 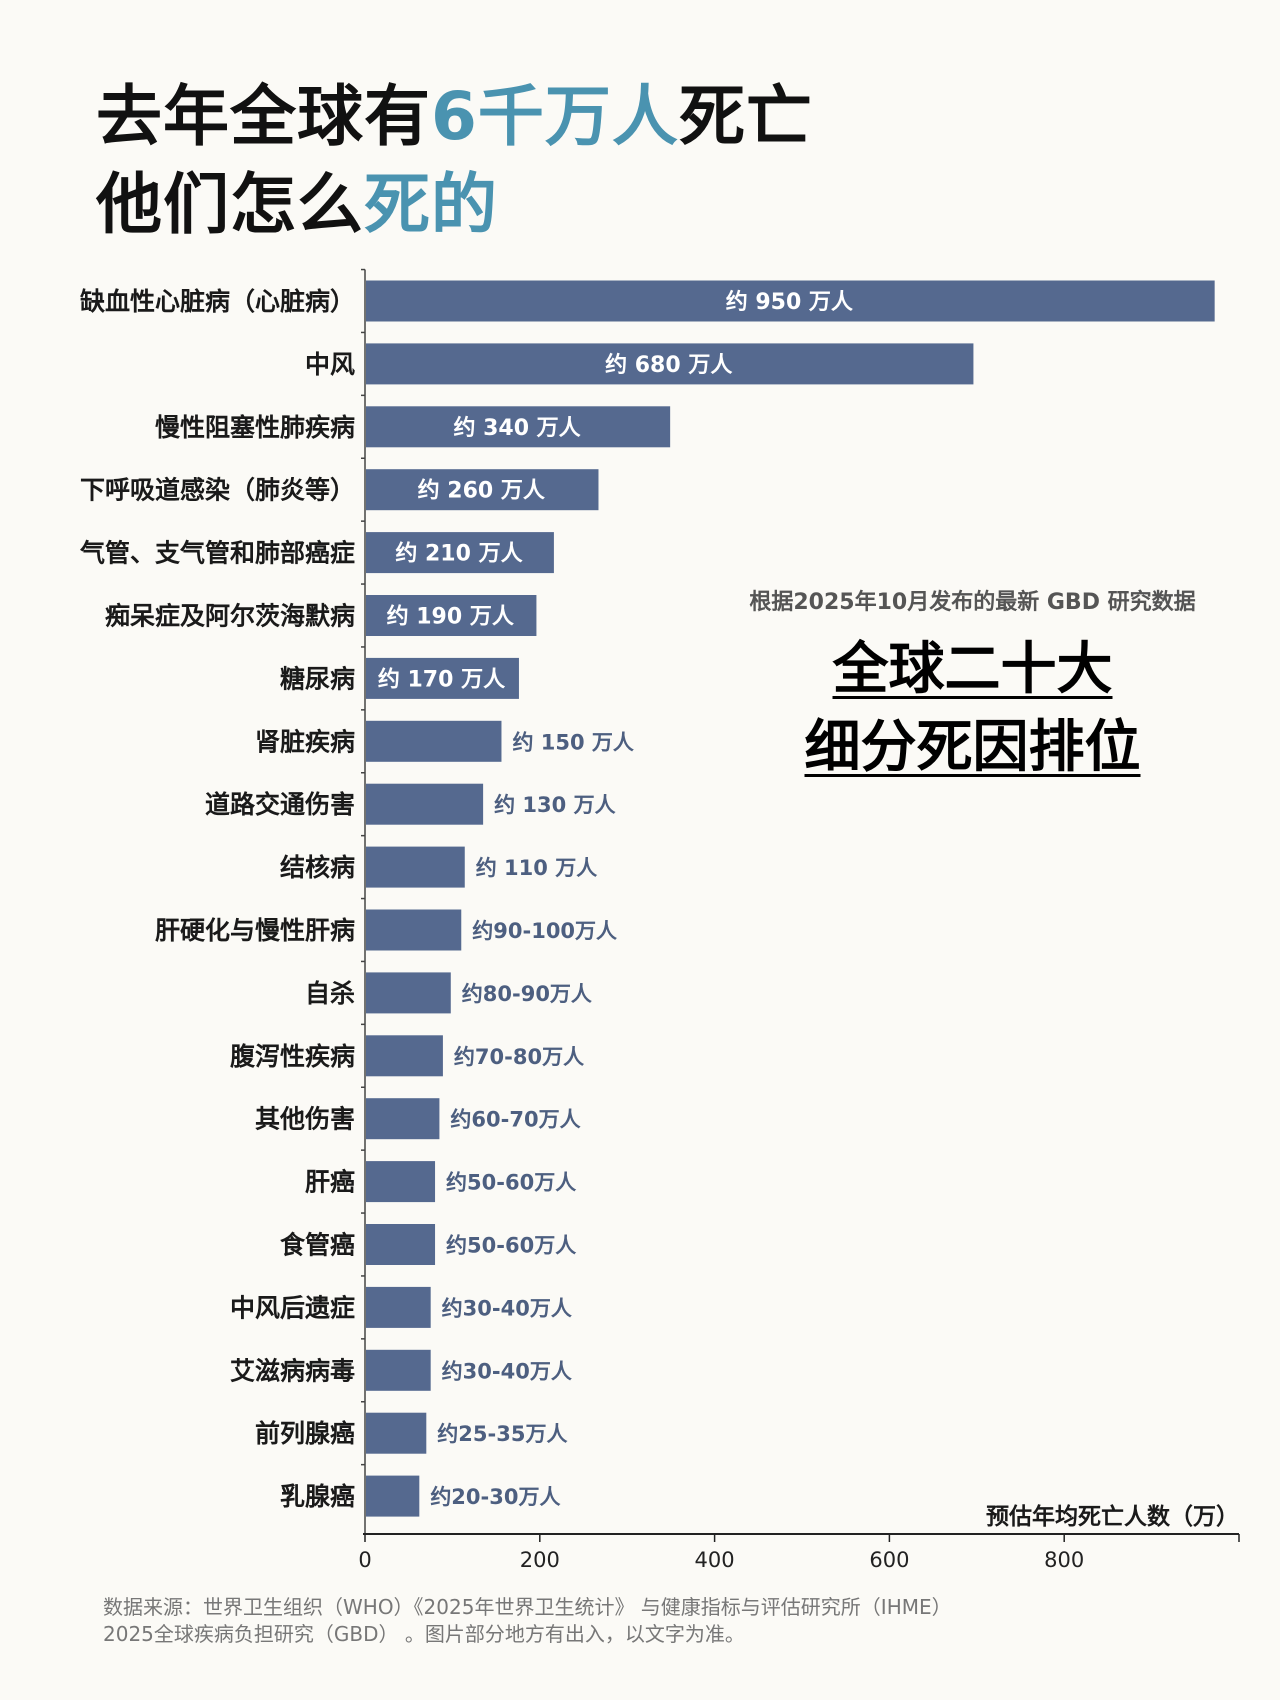 What do you see at coordinates (502, 1434) in the screenshot?
I see `data-label: 约25-35万人` at bounding box center [502, 1434].